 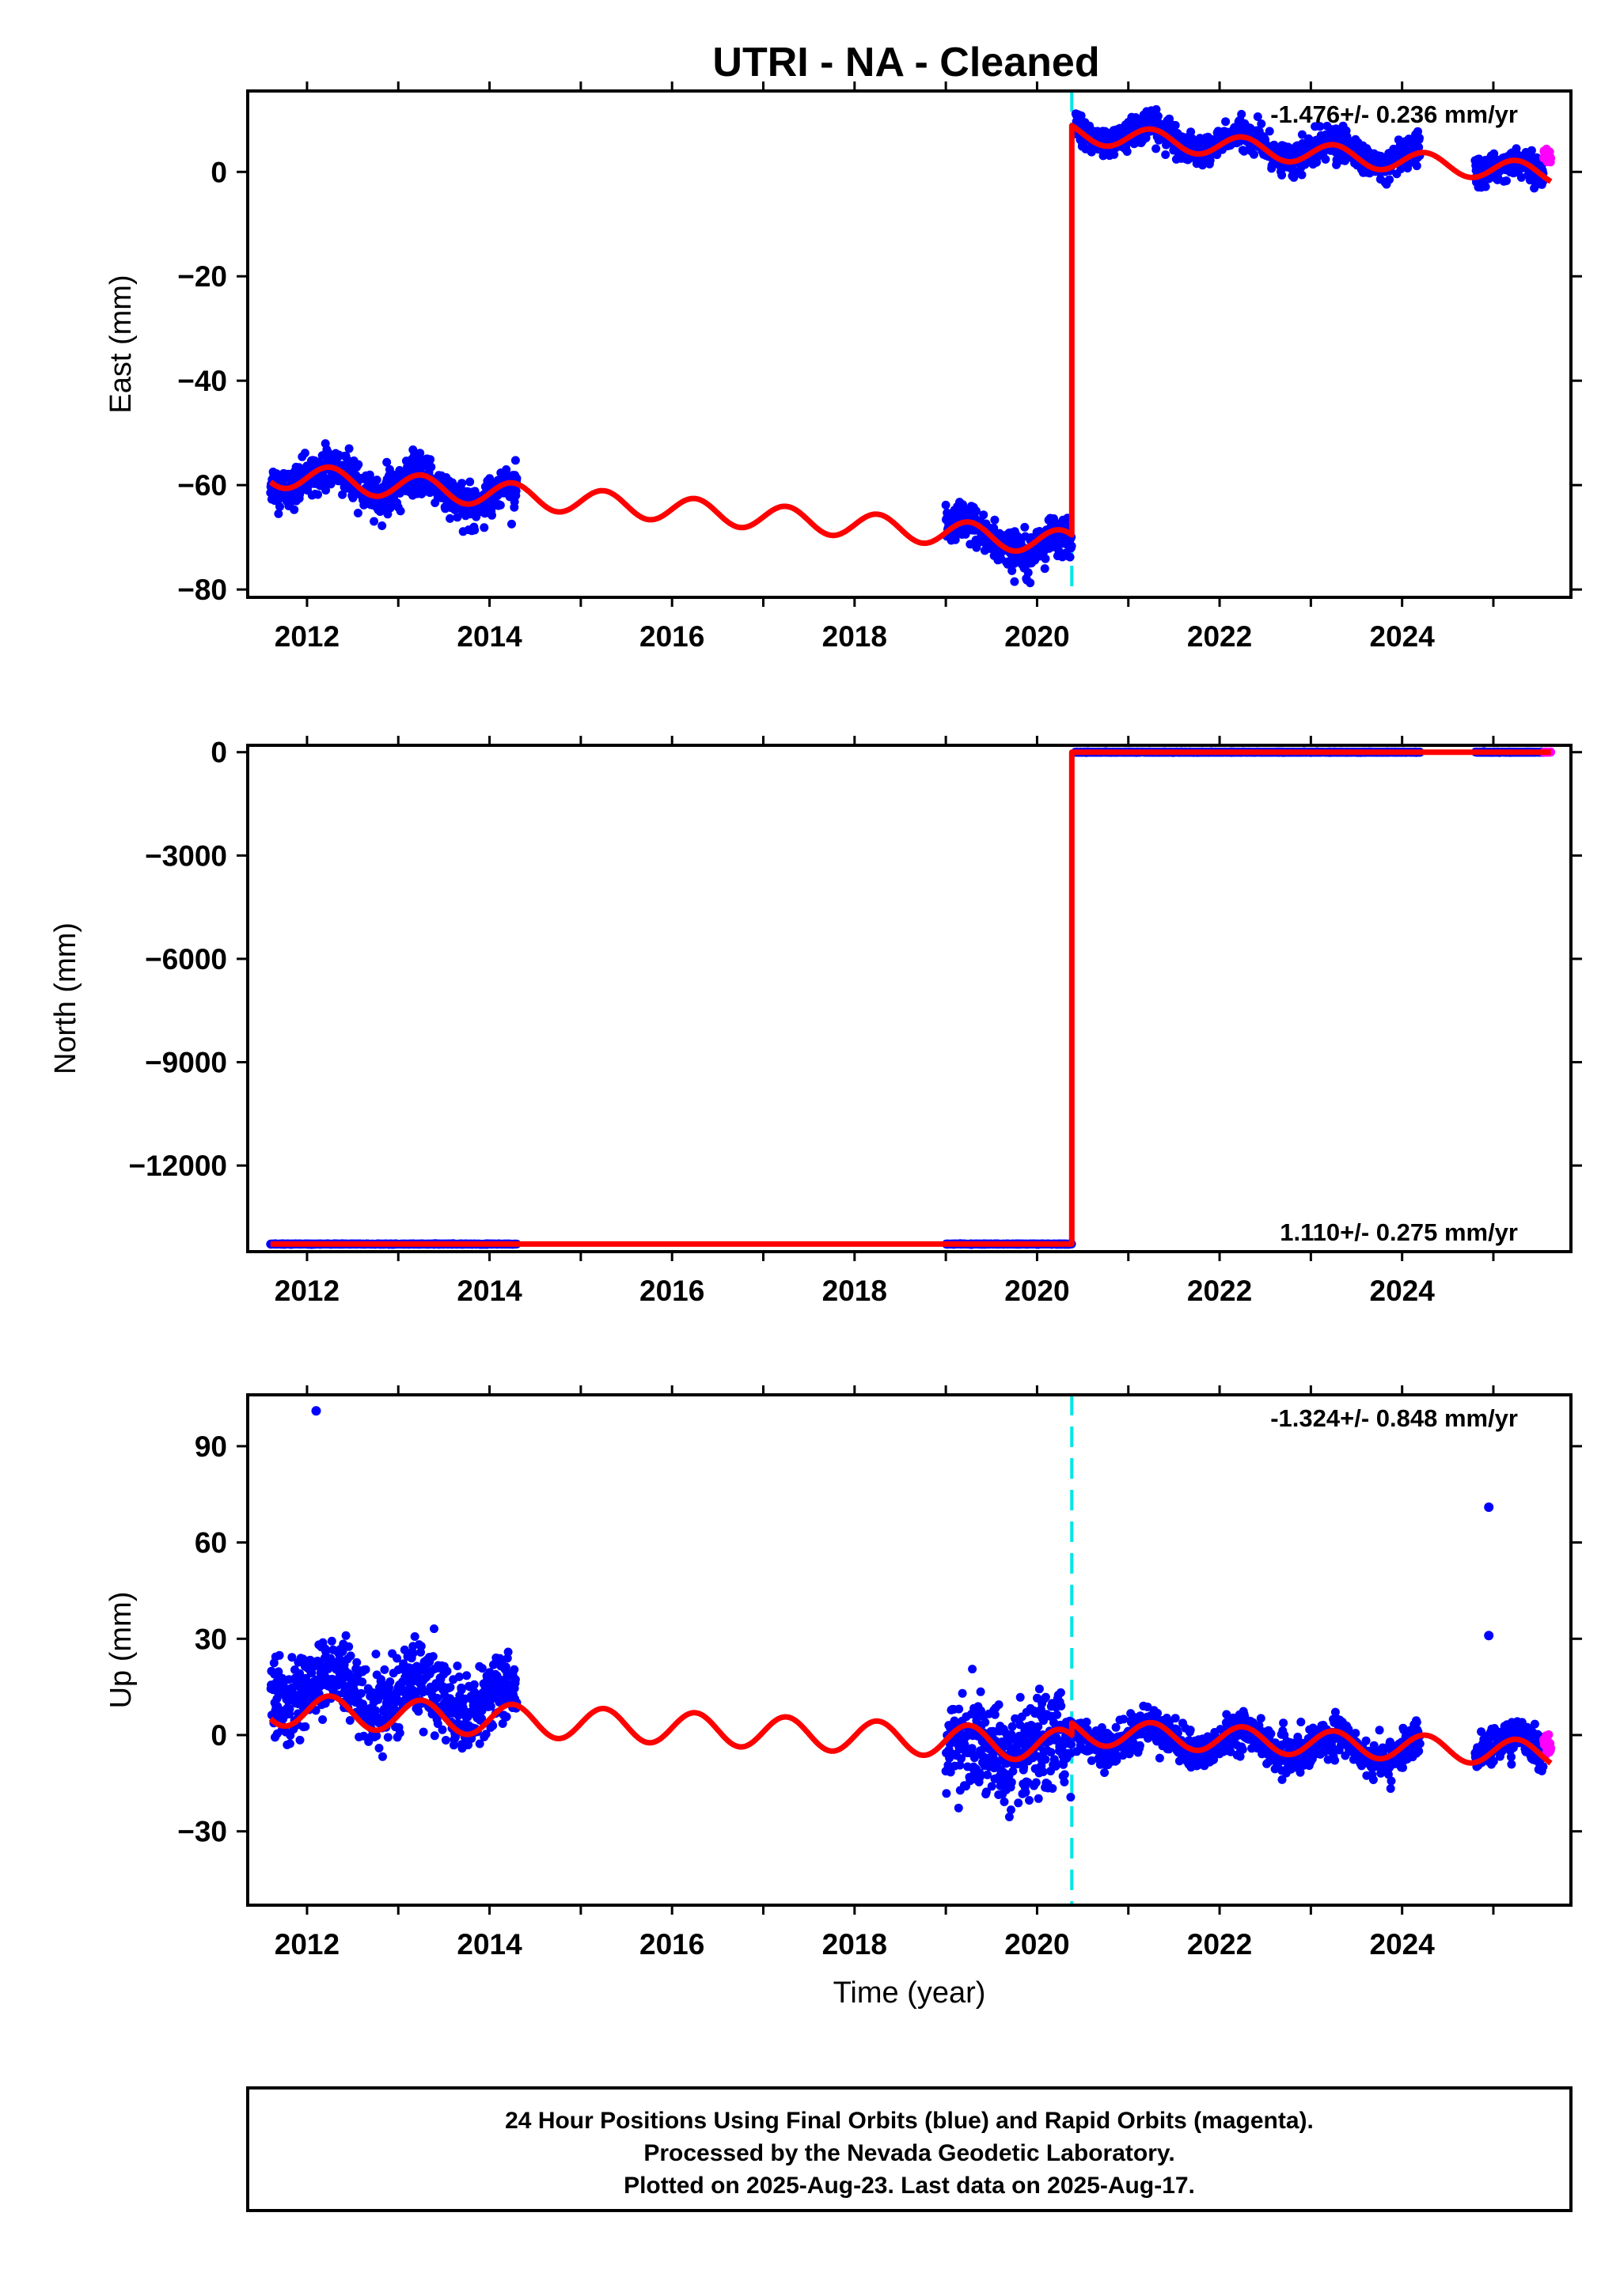 I want to click on x-tick-label: 2022, so click(x=1219, y=636).